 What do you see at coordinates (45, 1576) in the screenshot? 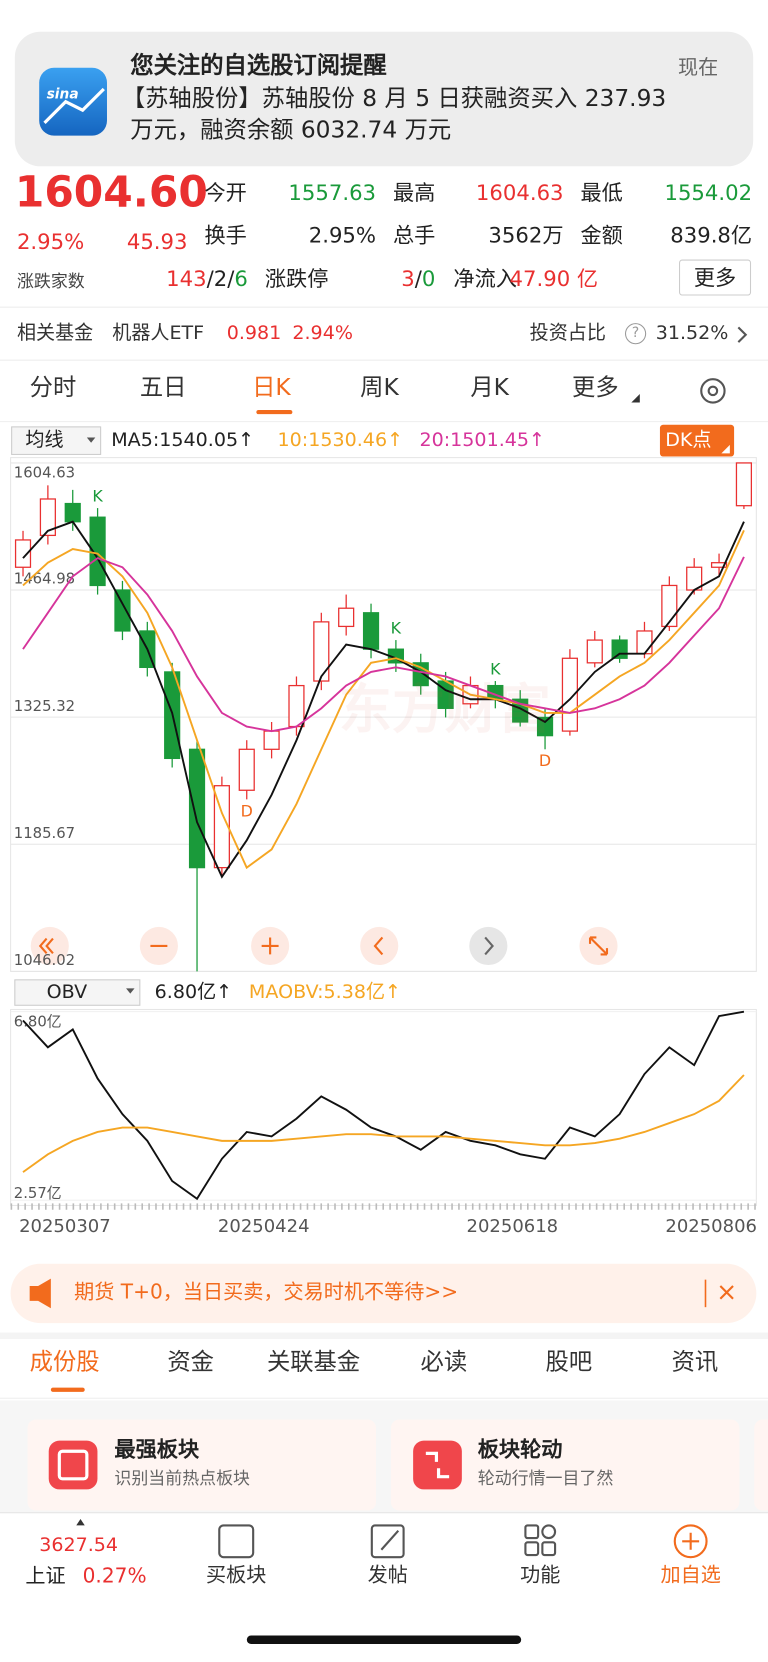
I see `index-name: 上证` at bounding box center [45, 1576].